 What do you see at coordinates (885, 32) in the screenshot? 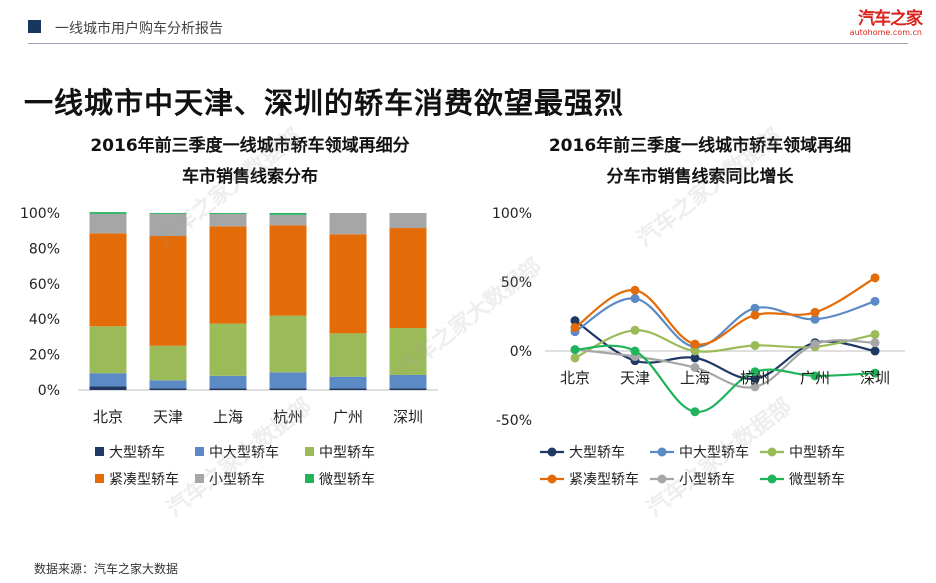
I see `logo-url: autohome.com.cn` at bounding box center [885, 32].